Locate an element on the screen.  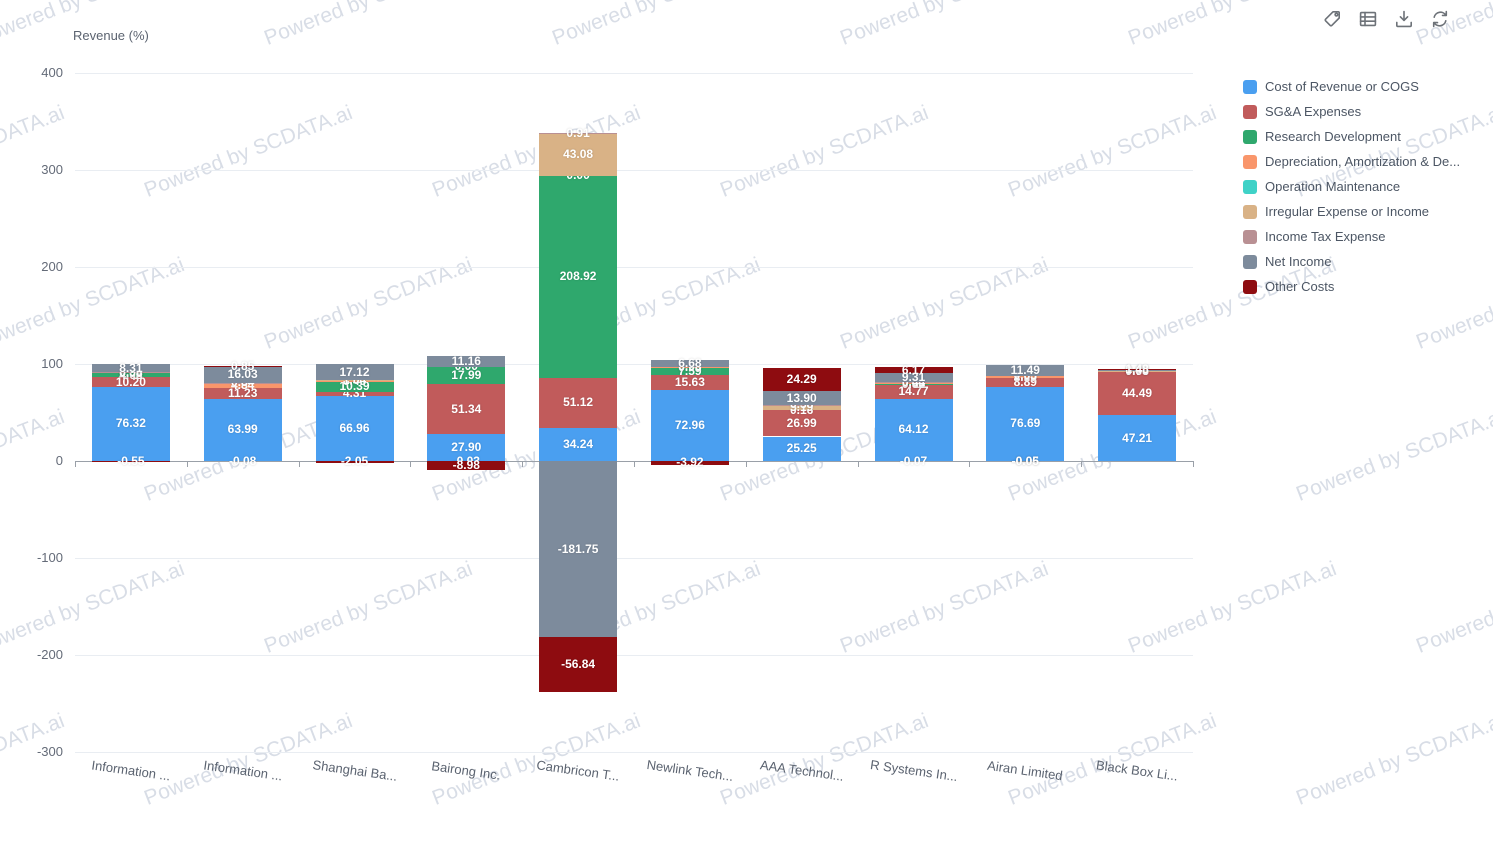
legend-item: Operation Maintenance is located at coordinates (1351, 186).